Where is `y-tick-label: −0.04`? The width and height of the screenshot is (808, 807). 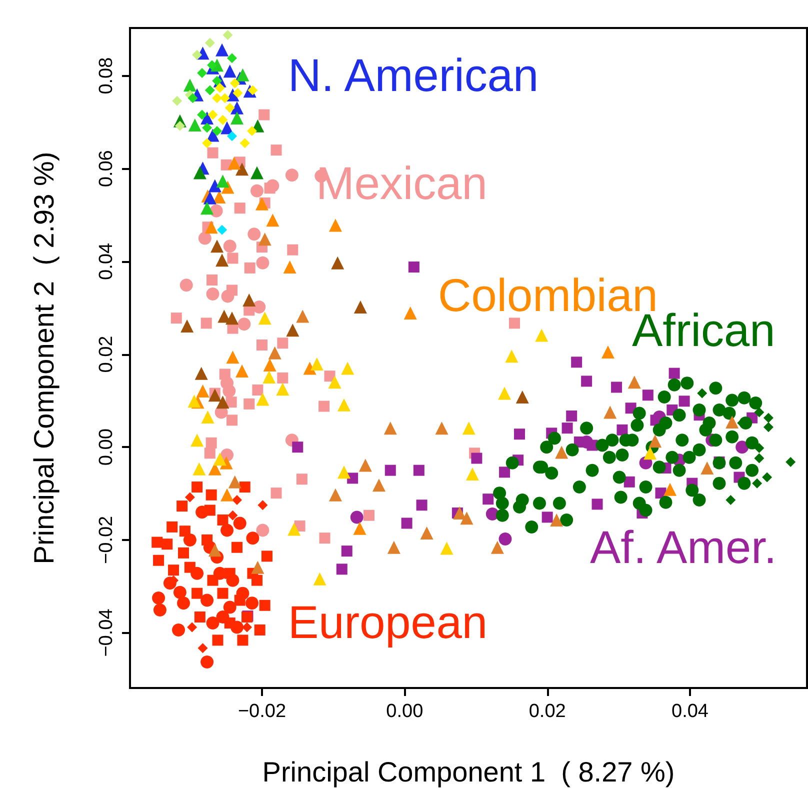
y-tick-label: −0.04 is located at coordinates (106, 632).